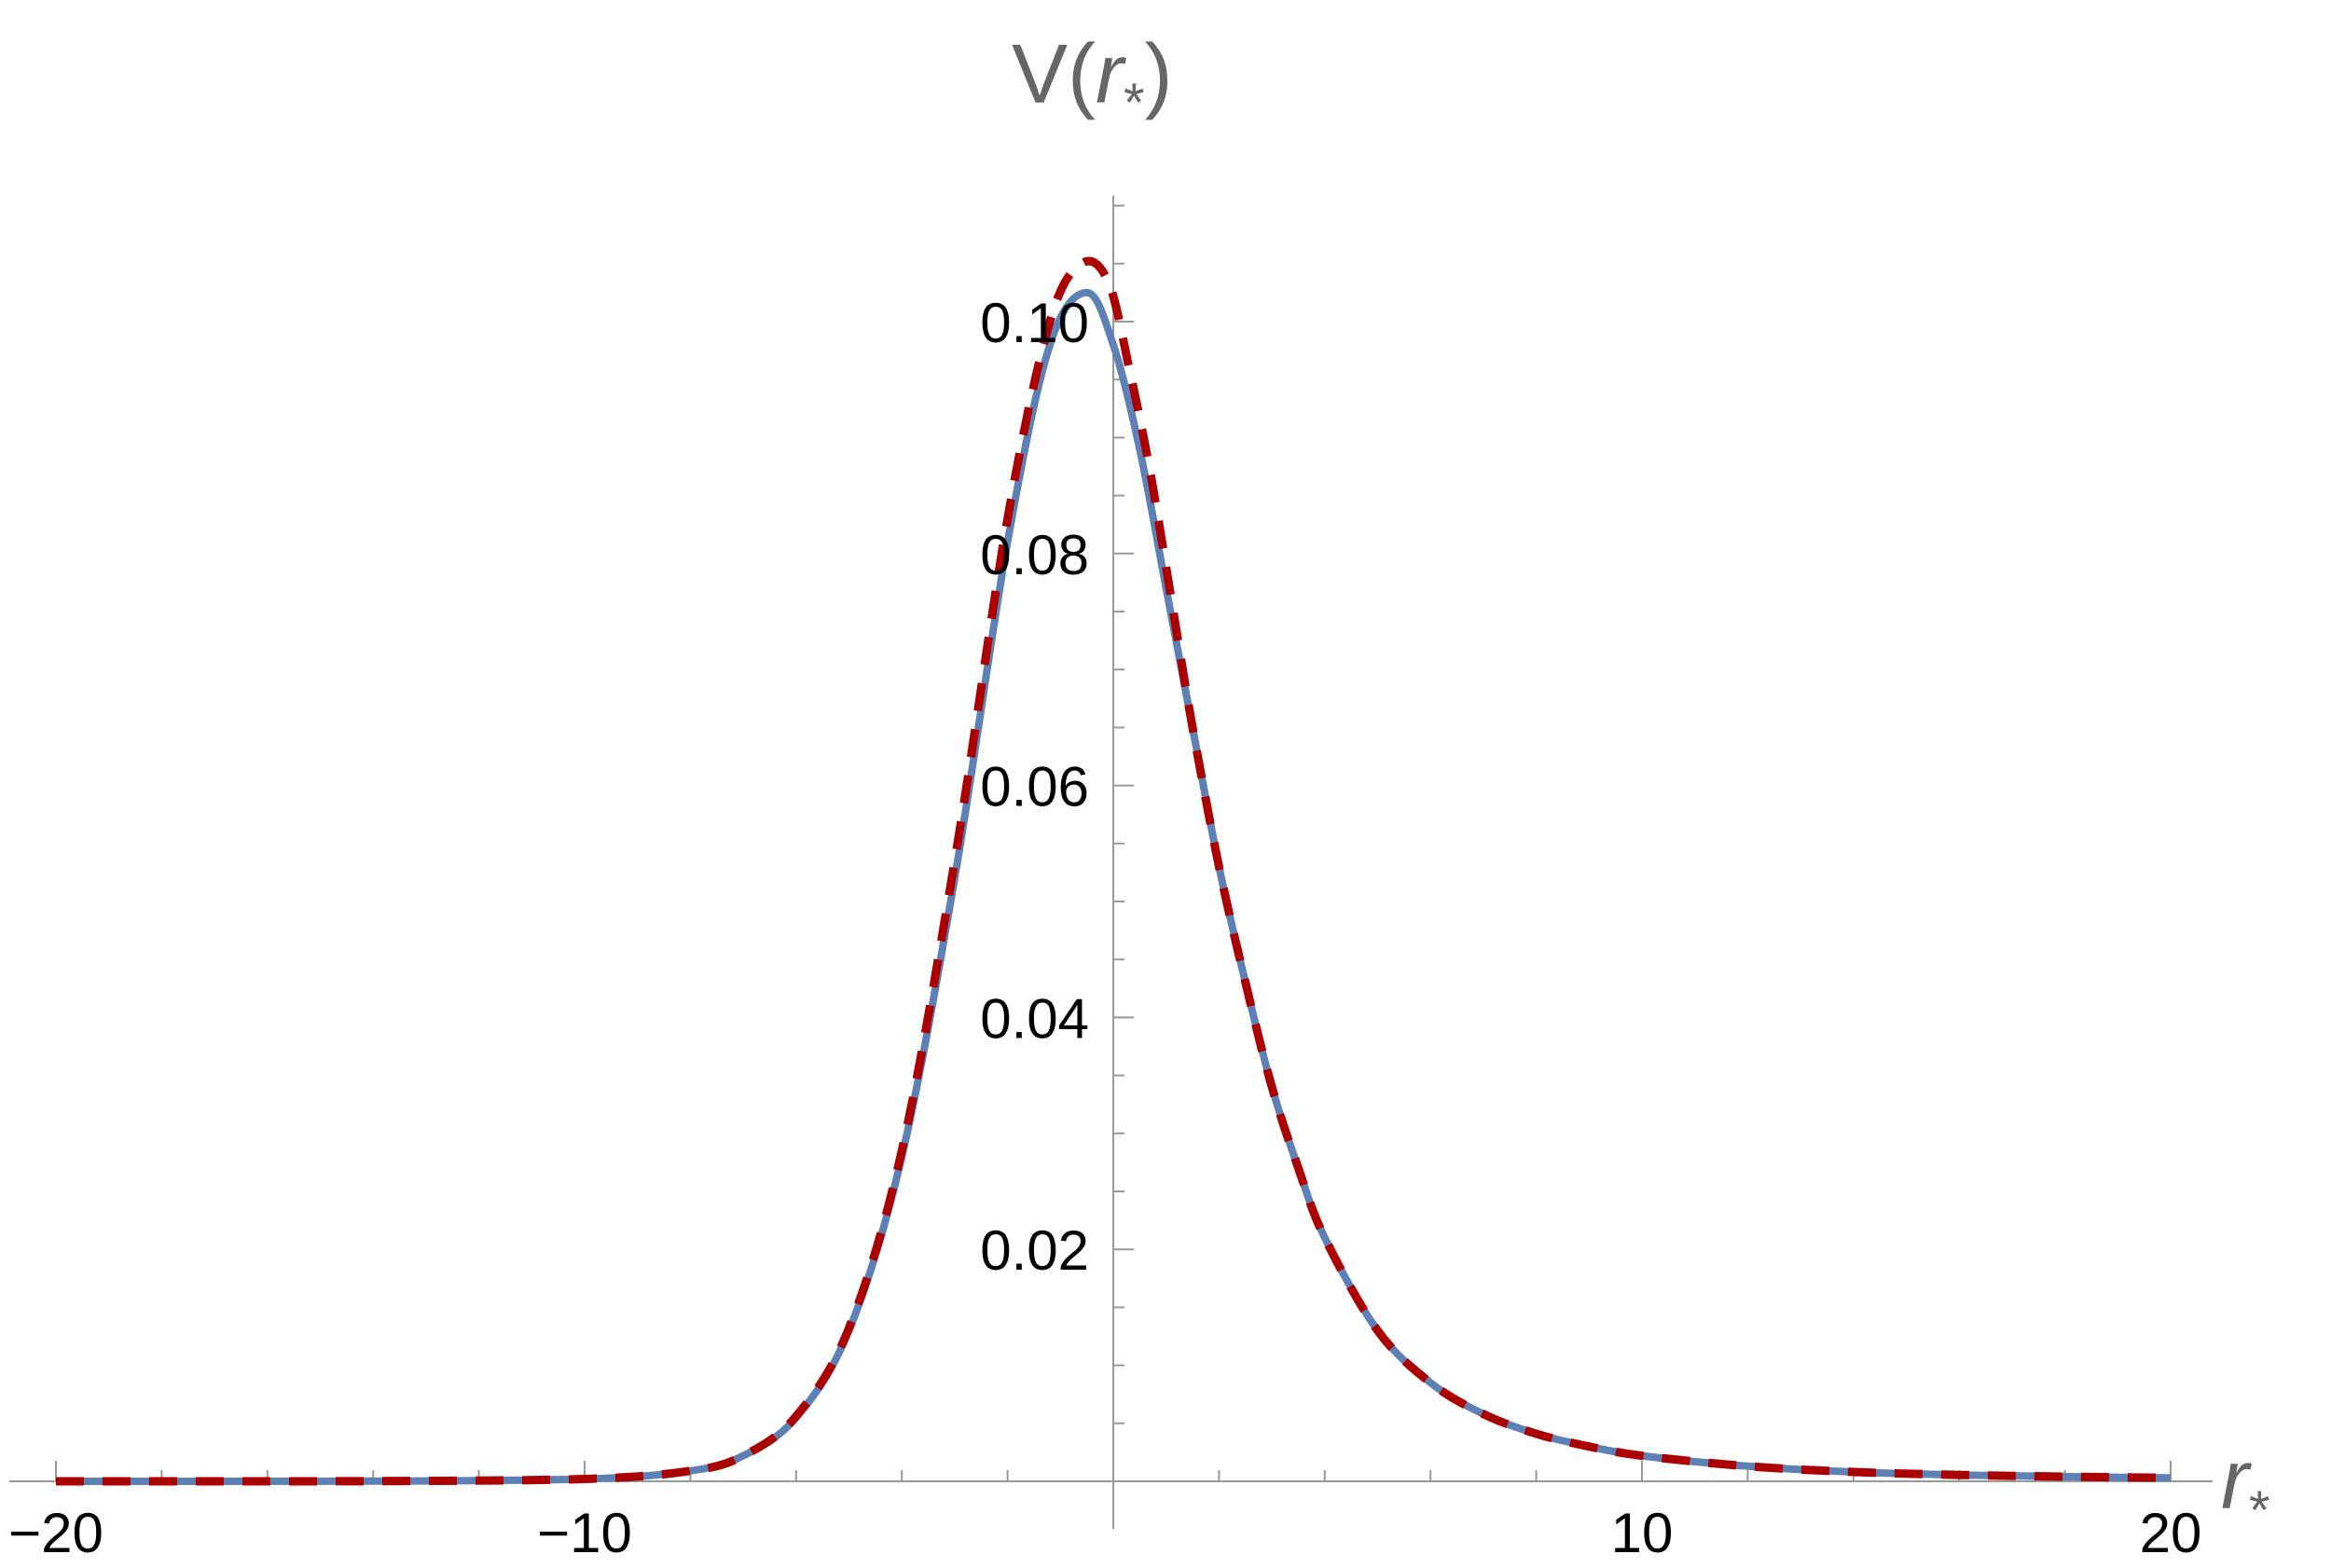 The width and height of the screenshot is (2331, 1568). Describe the element at coordinates (1642, 1533) in the screenshot. I see `x-tick-label: 10` at that location.